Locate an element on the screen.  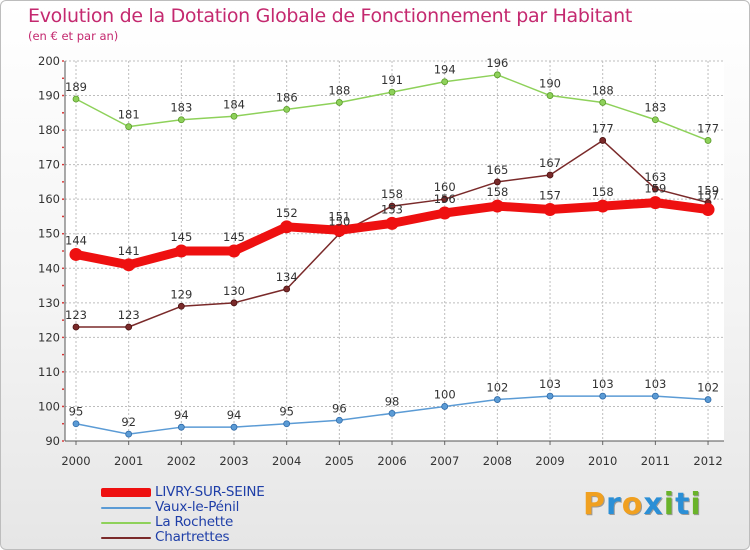
x-tick-label: 2007 is located at coordinates (444, 461).